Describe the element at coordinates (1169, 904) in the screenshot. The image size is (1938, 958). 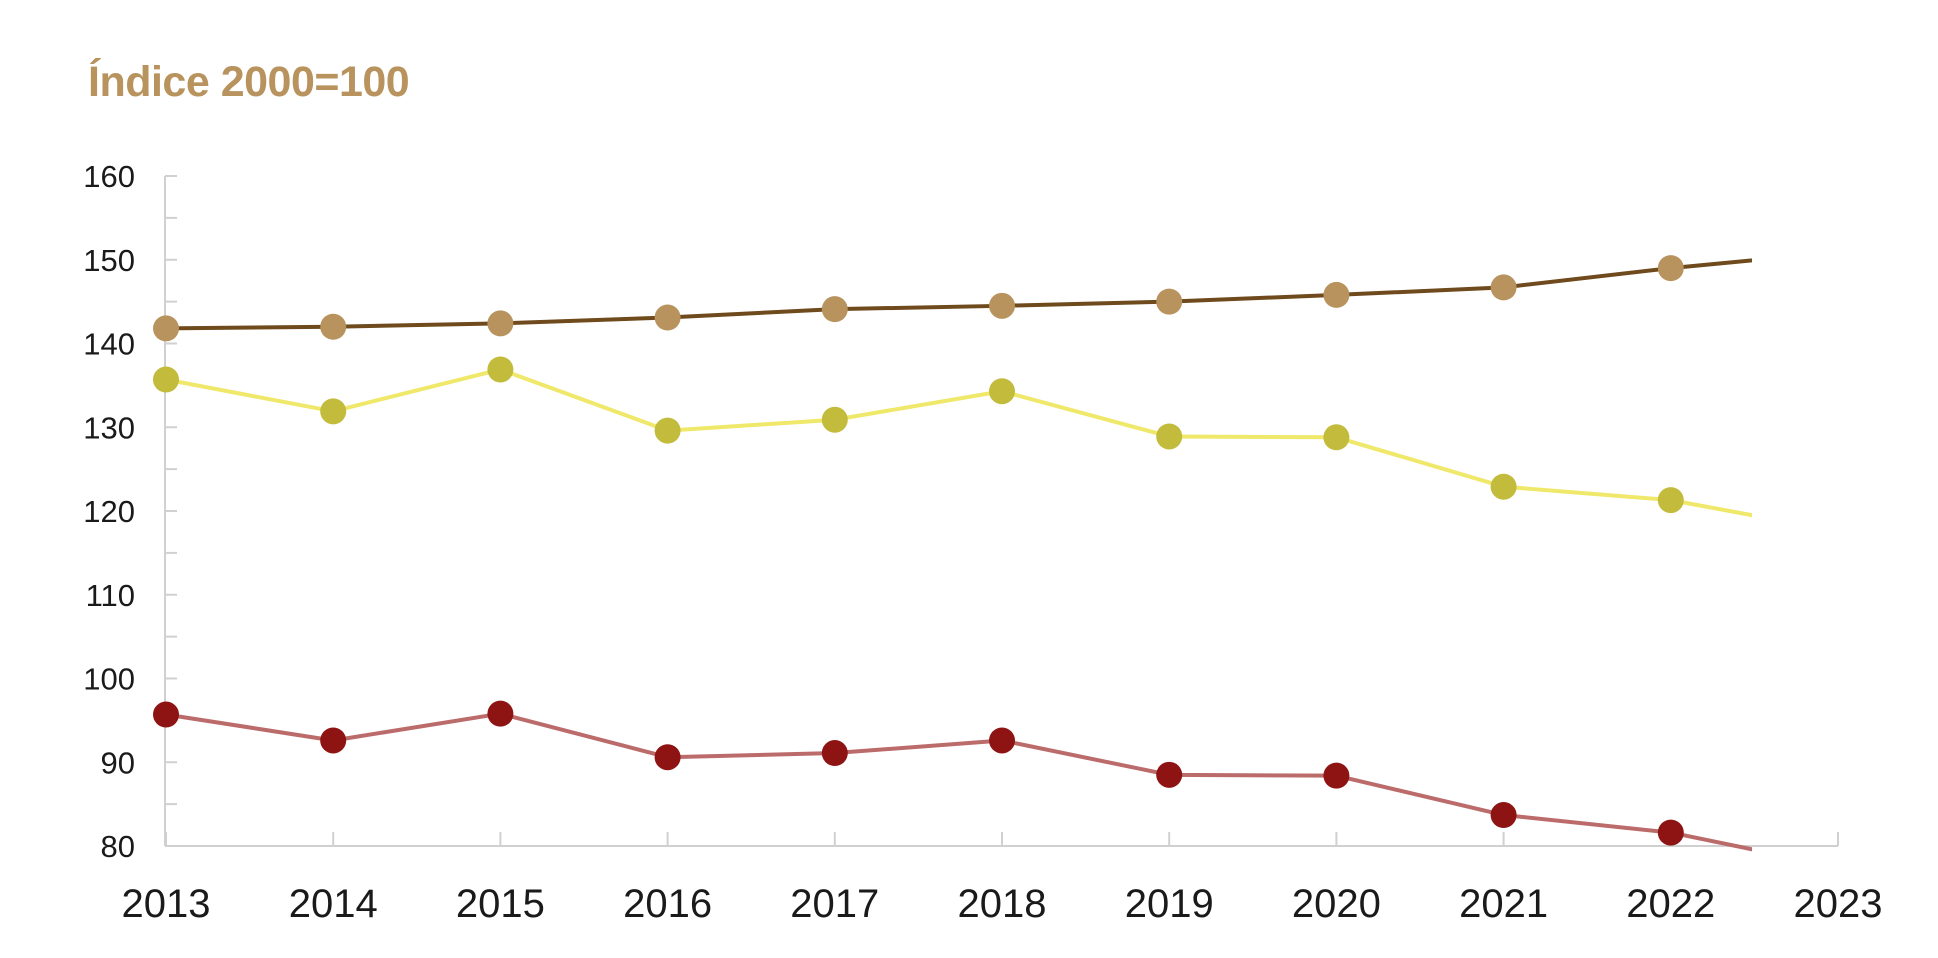
I see `x-tick-label: 2019` at that location.